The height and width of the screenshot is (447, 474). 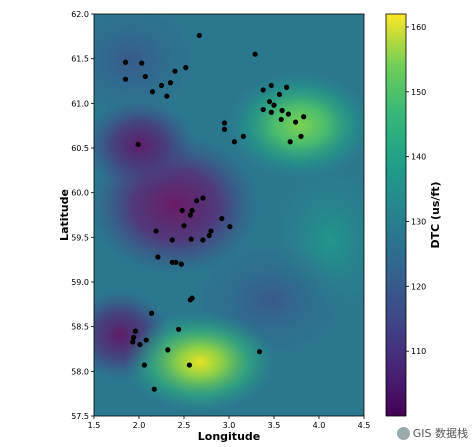 What do you see at coordinates (82, 215) in the screenshot?
I see `y-axis-ticks: 57.5 58.0 58.5 59.0 59.5 60.0 60.5 61.0 61.5 62.0` at bounding box center [82, 215].